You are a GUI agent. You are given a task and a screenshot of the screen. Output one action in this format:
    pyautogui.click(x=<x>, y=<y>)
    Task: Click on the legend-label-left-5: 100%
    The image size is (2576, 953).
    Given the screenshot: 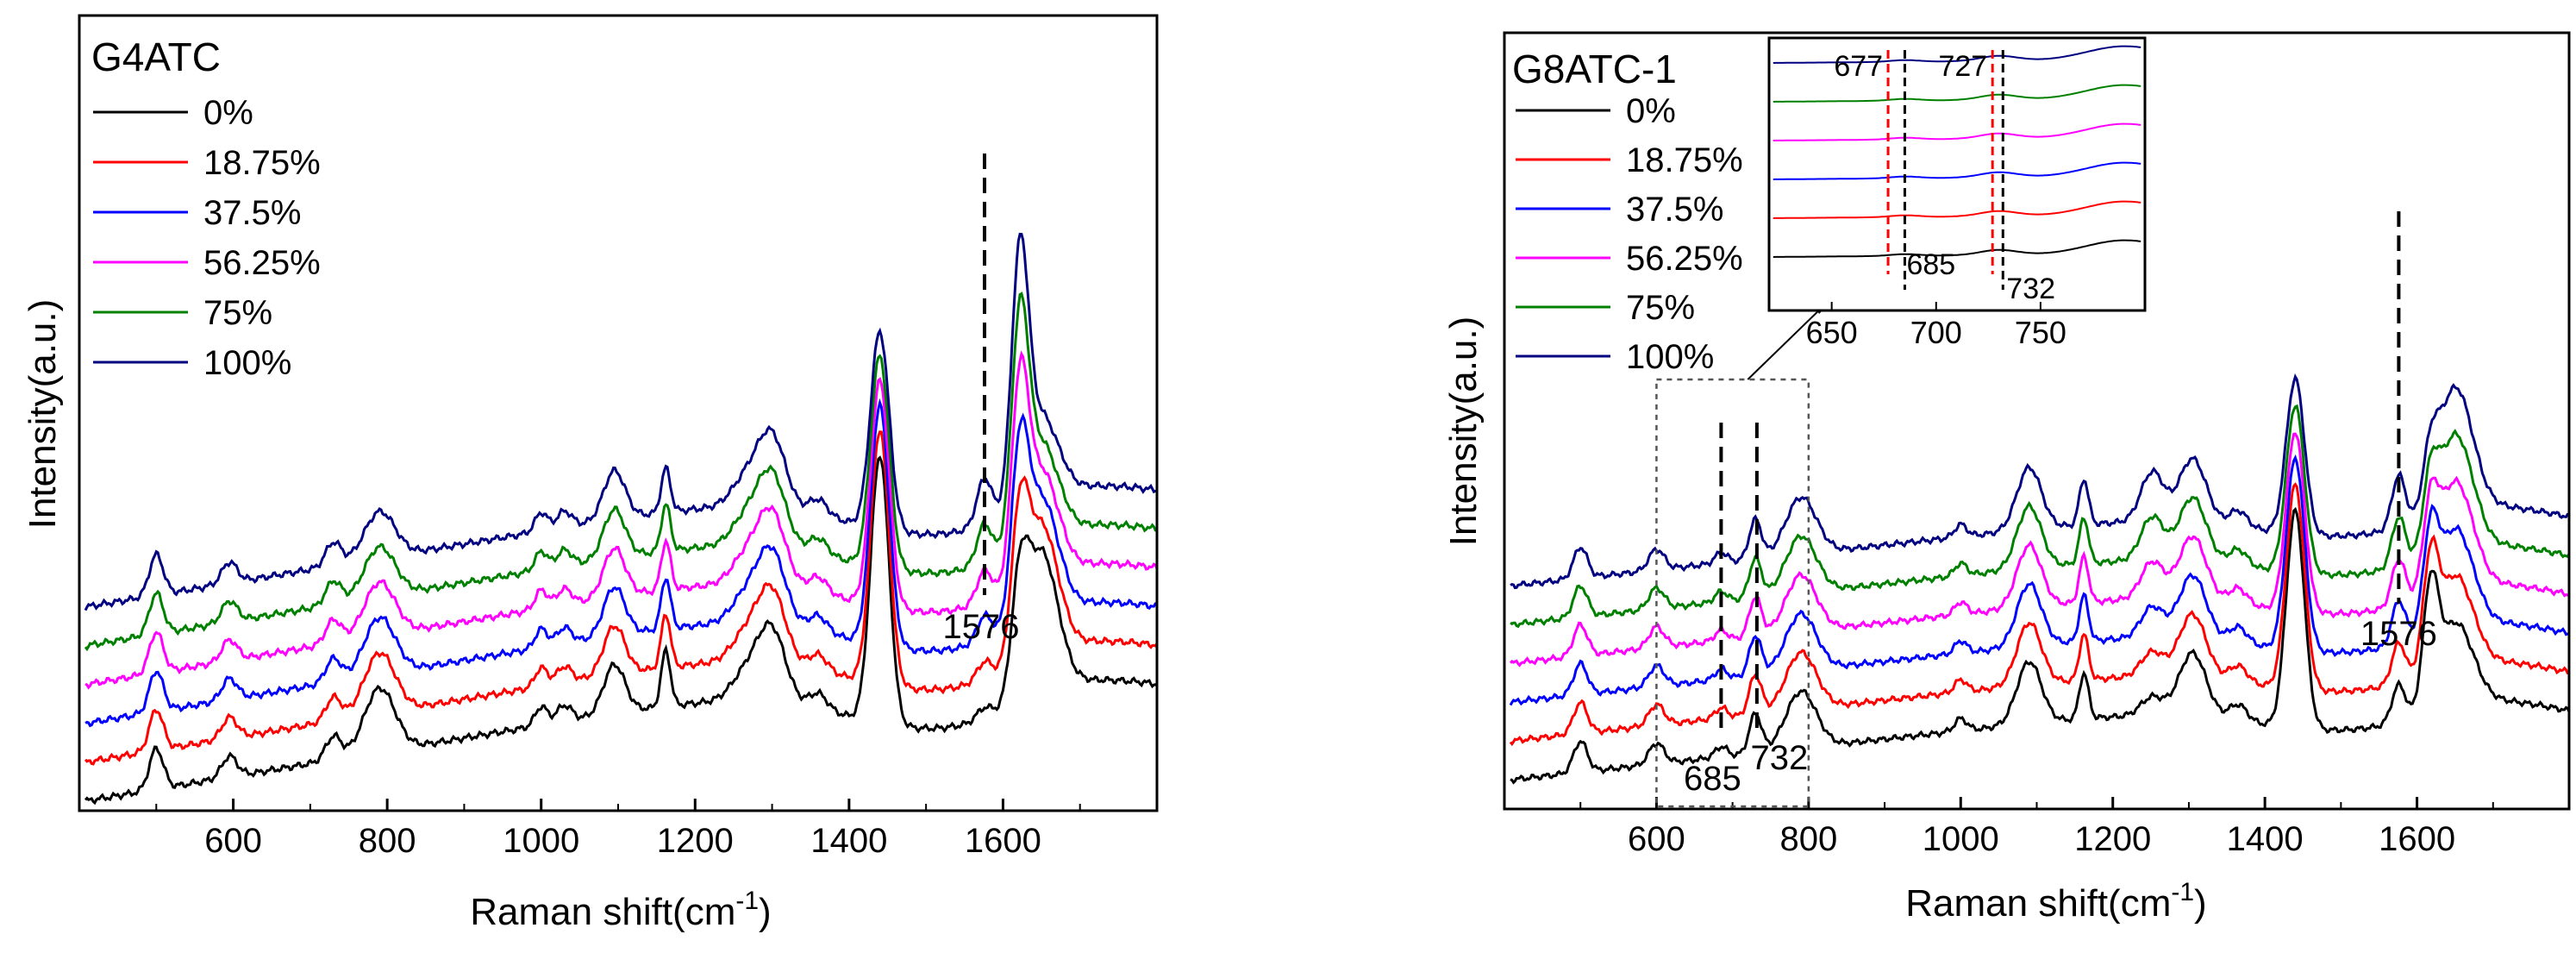 What is the action you would take?
    pyautogui.click(x=247, y=363)
    